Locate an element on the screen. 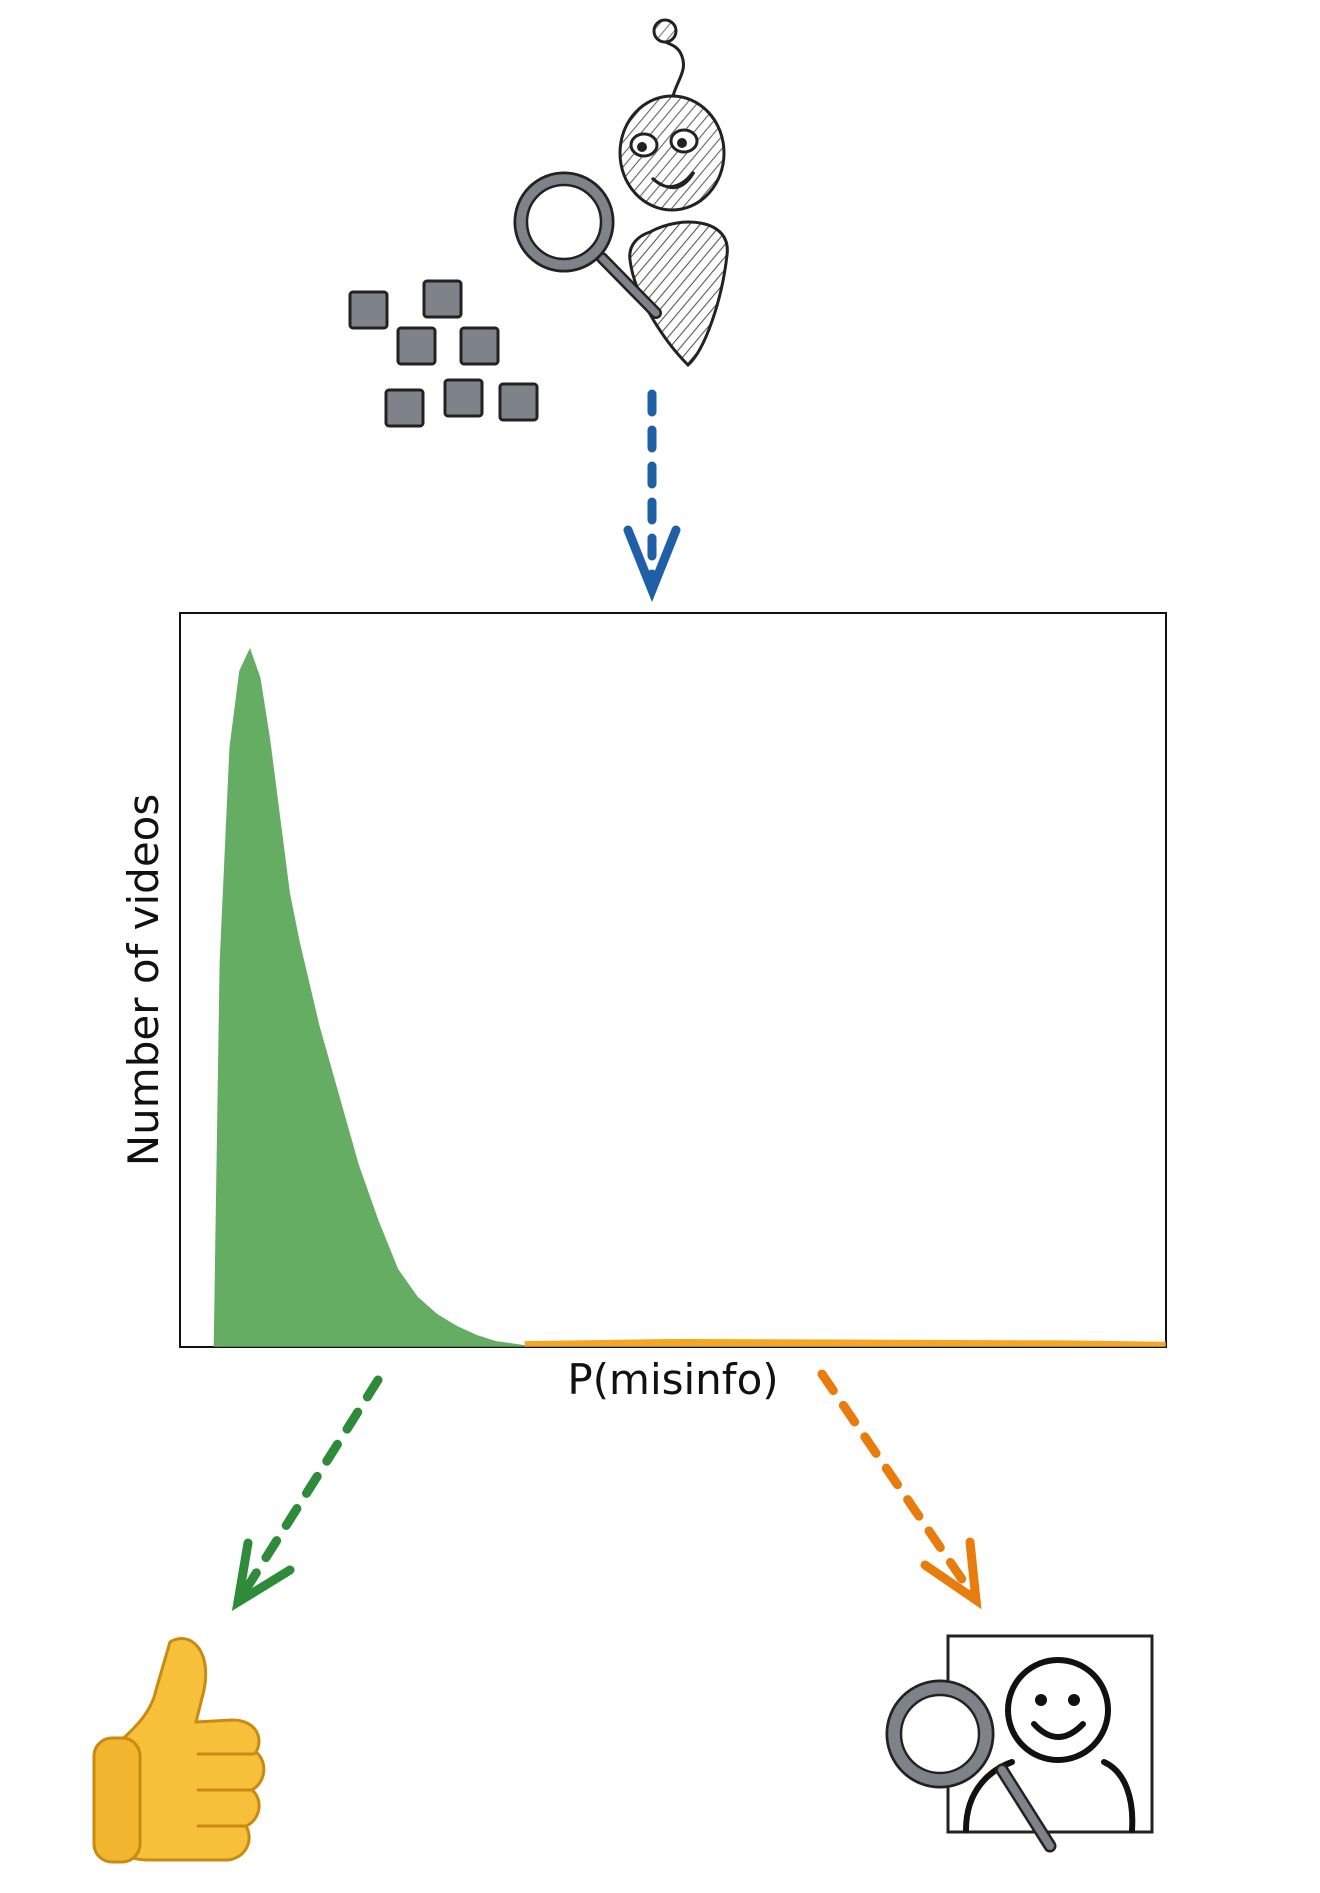  human-reviewer-icon is located at coordinates (1019, 1743).